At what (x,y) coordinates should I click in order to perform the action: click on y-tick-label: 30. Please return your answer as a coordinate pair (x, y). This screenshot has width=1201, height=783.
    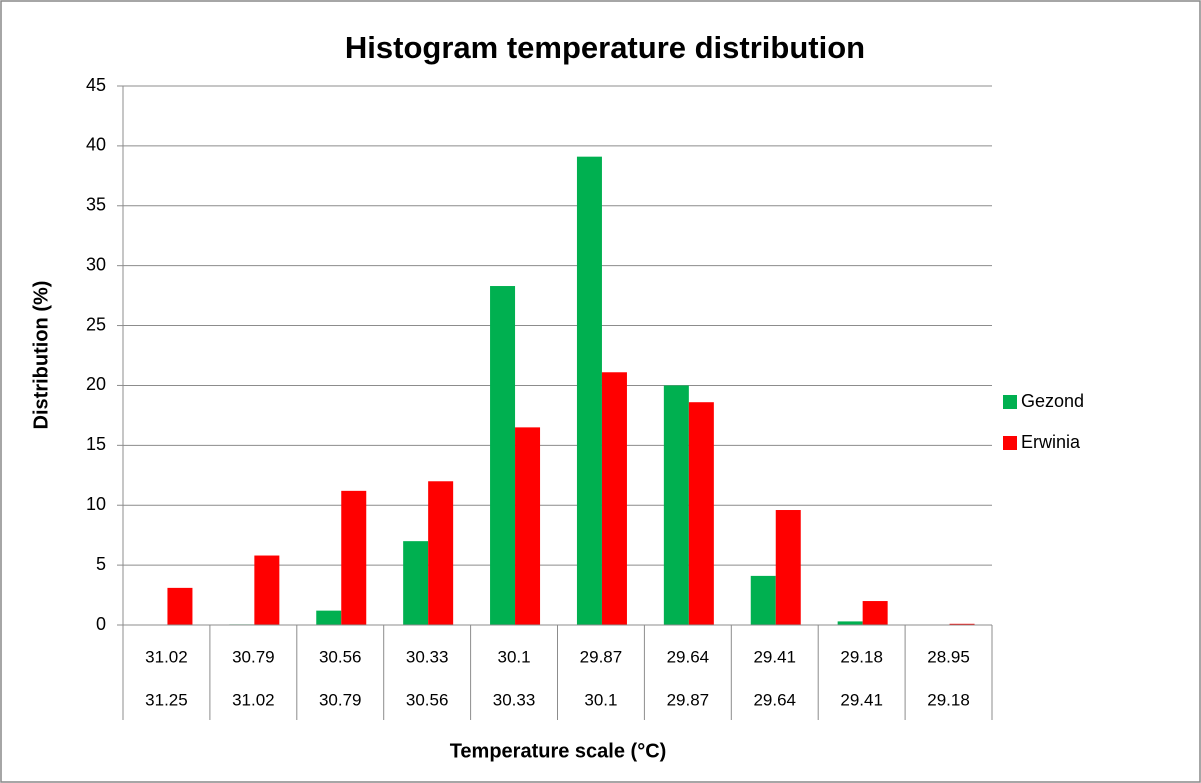
    Looking at the image, I should click on (96, 264).